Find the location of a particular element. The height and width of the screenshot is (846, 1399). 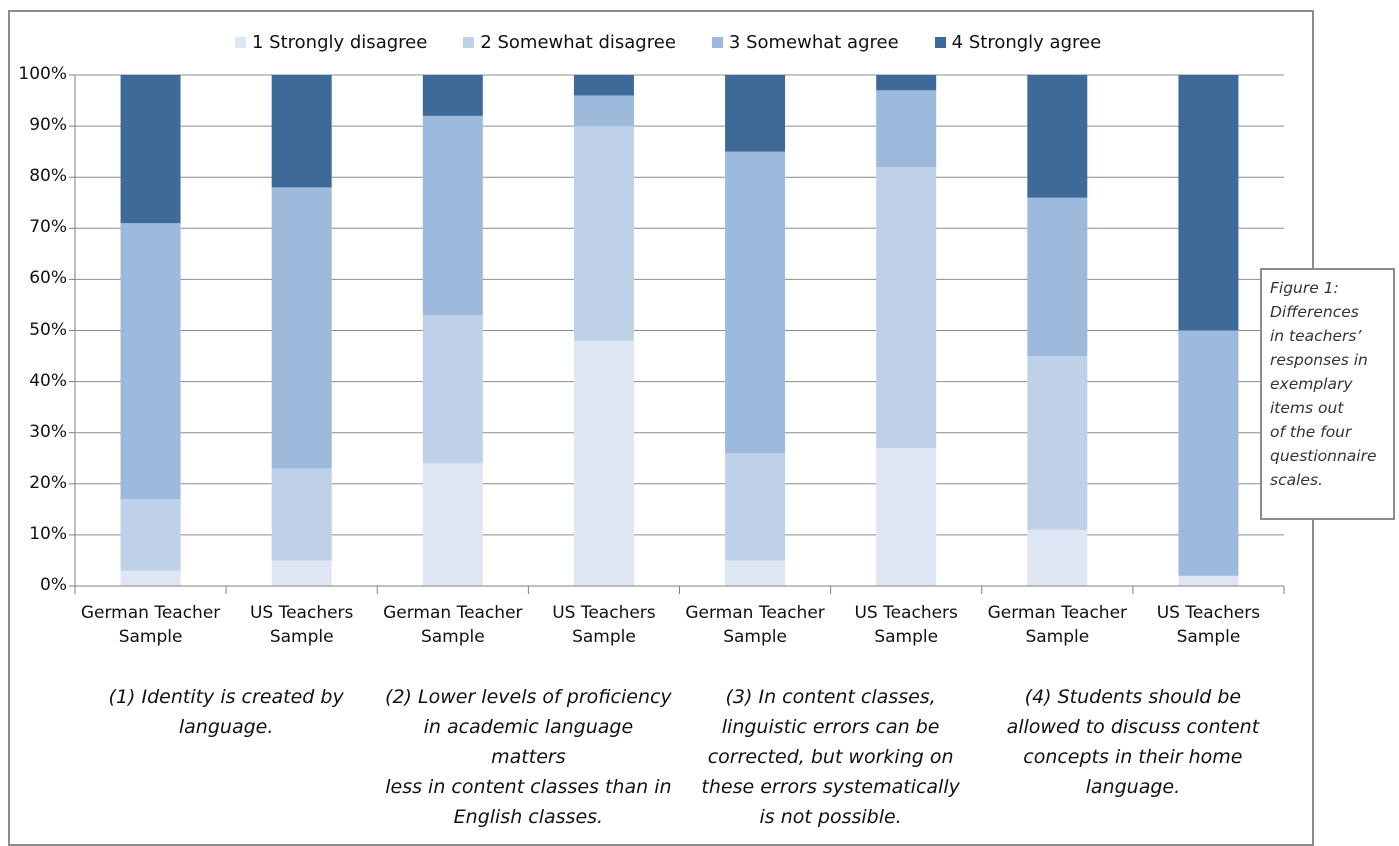

figure-note-line: exemplary is located at coordinates (1311, 384).